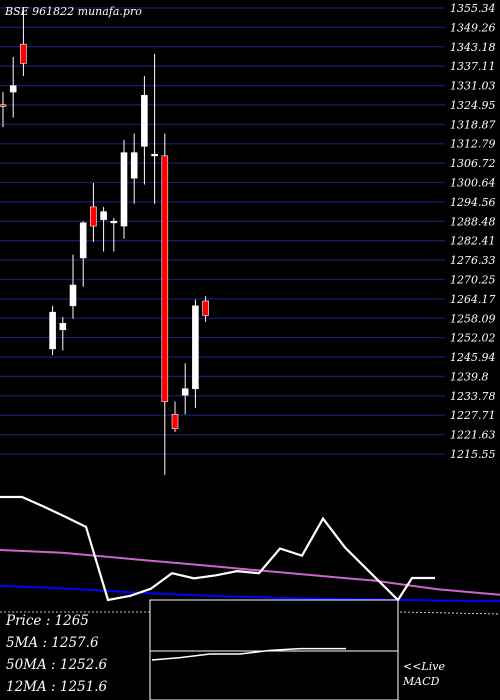  Describe the element at coordinates (473, 202) in the screenshot. I see `y-tick-label: 1294.56` at that location.